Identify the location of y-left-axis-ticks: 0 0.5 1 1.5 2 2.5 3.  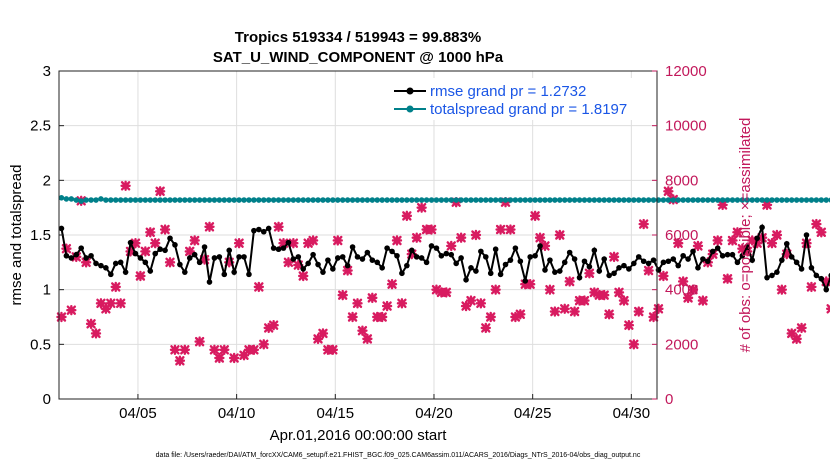
(47, 235).